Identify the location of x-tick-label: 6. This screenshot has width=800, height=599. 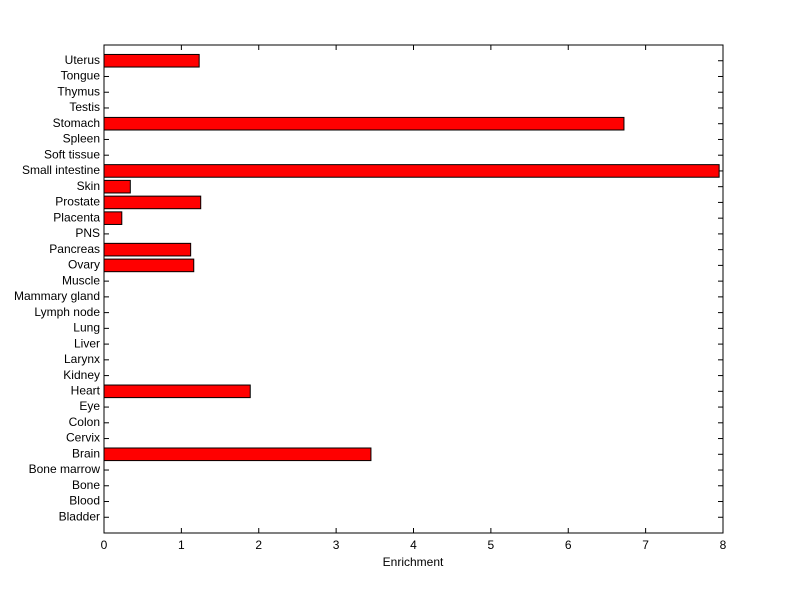
(568, 545).